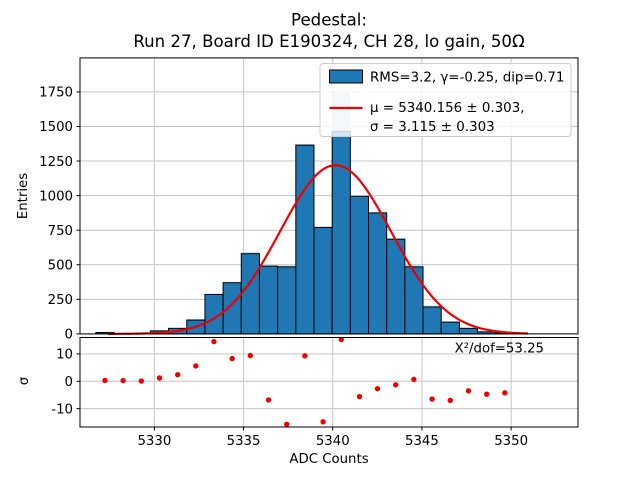 Image resolution: width=640 pixels, height=484 pixels. What do you see at coordinates (467, 78) in the screenshot?
I see `legend-hist-label: RMS=3.2, γ=-0.25, dip=0.71` at bounding box center [467, 78].